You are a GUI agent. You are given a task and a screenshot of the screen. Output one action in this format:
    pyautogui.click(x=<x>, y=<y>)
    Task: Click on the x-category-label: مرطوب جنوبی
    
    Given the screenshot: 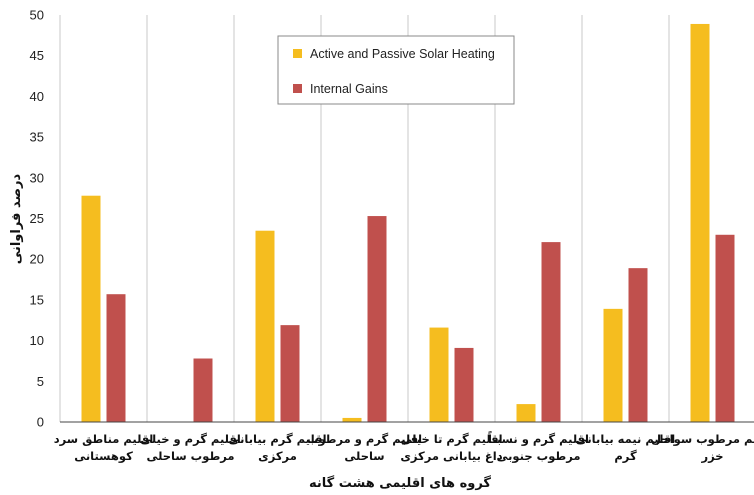 What is the action you would take?
    pyautogui.click(x=538, y=456)
    